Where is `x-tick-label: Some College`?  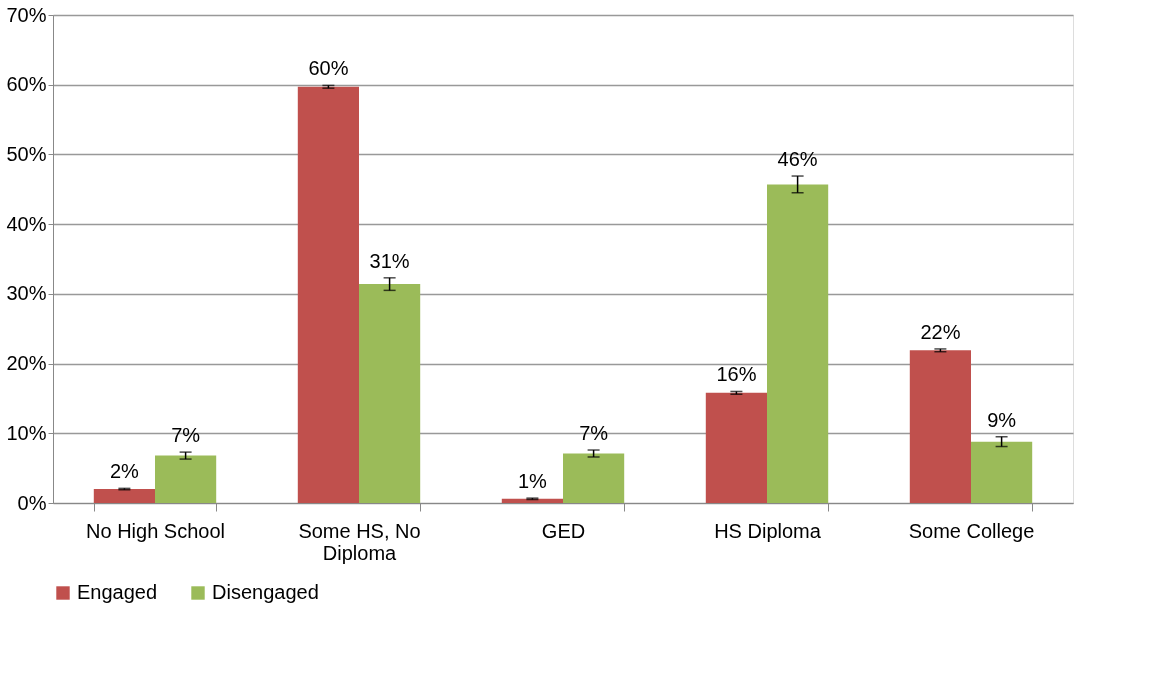
x-tick-label: Some College is located at coordinates (971, 530).